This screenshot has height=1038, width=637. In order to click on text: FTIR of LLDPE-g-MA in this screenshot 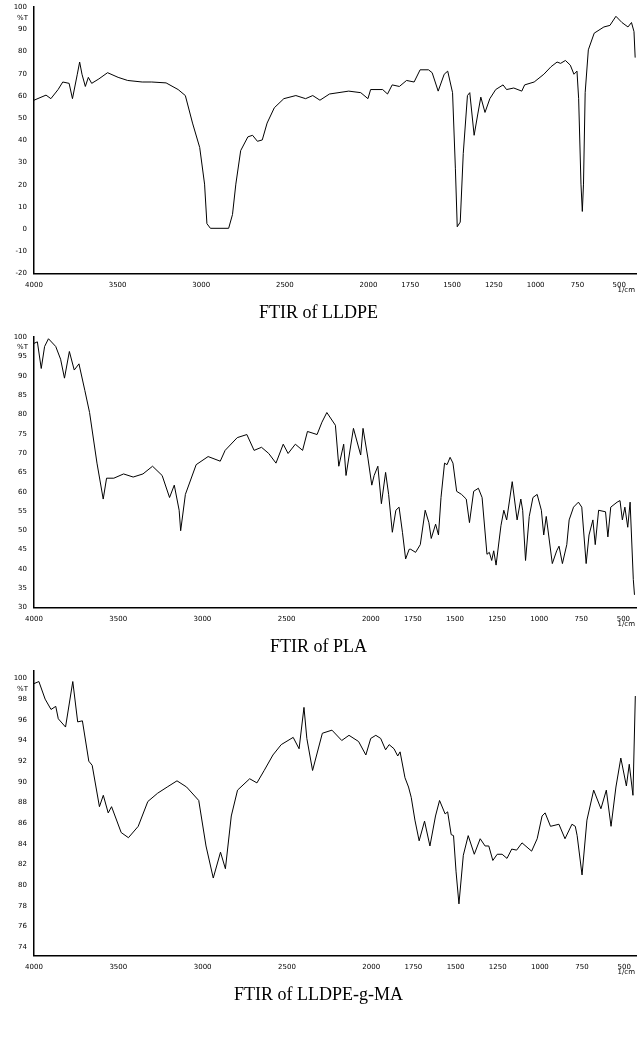, I will do `click(318, 994)`.